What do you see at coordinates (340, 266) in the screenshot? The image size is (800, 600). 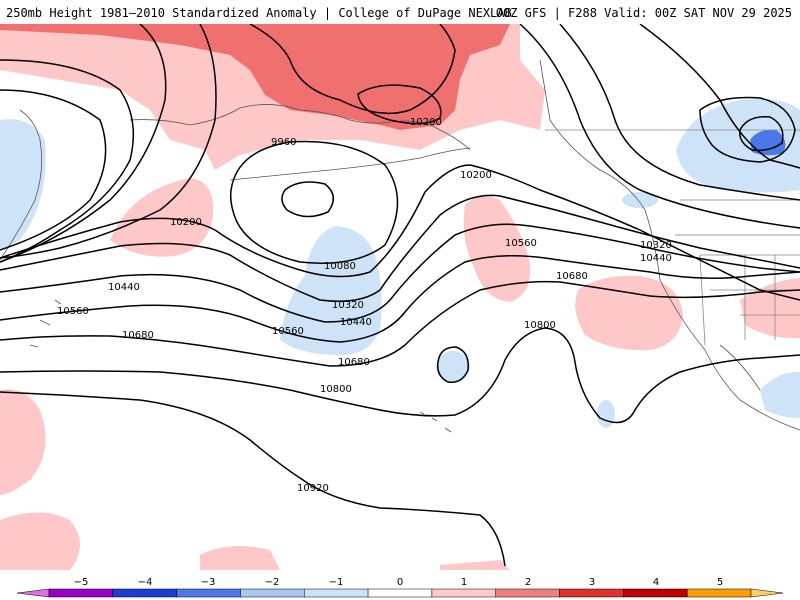 I see `contour-label: 10080` at bounding box center [340, 266].